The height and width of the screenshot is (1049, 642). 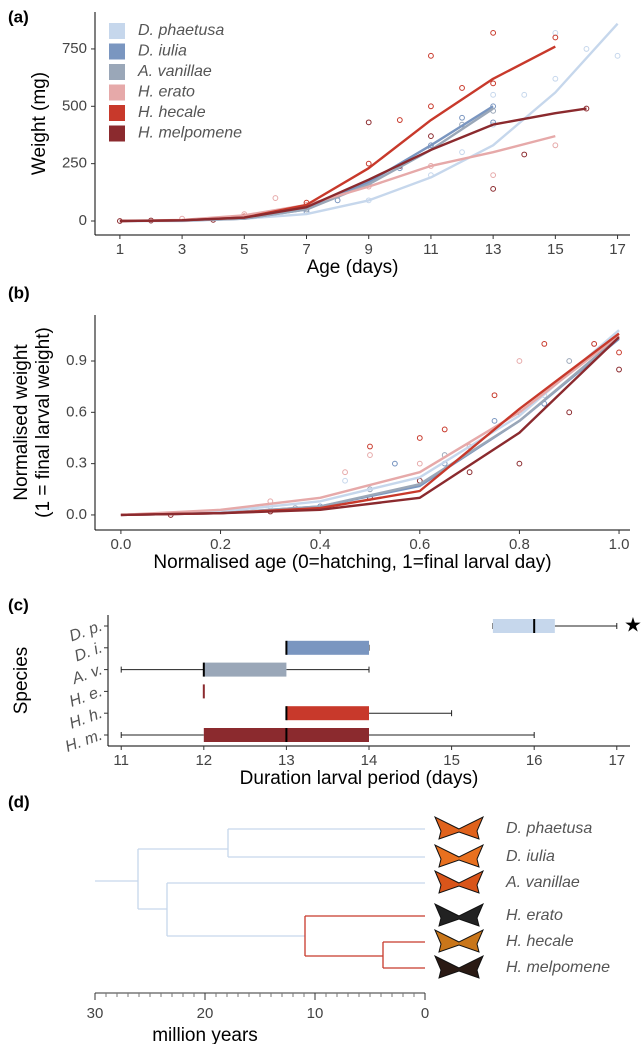 What do you see at coordinates (306, 249) in the screenshot?
I see `x-tick-label: 7` at bounding box center [306, 249].